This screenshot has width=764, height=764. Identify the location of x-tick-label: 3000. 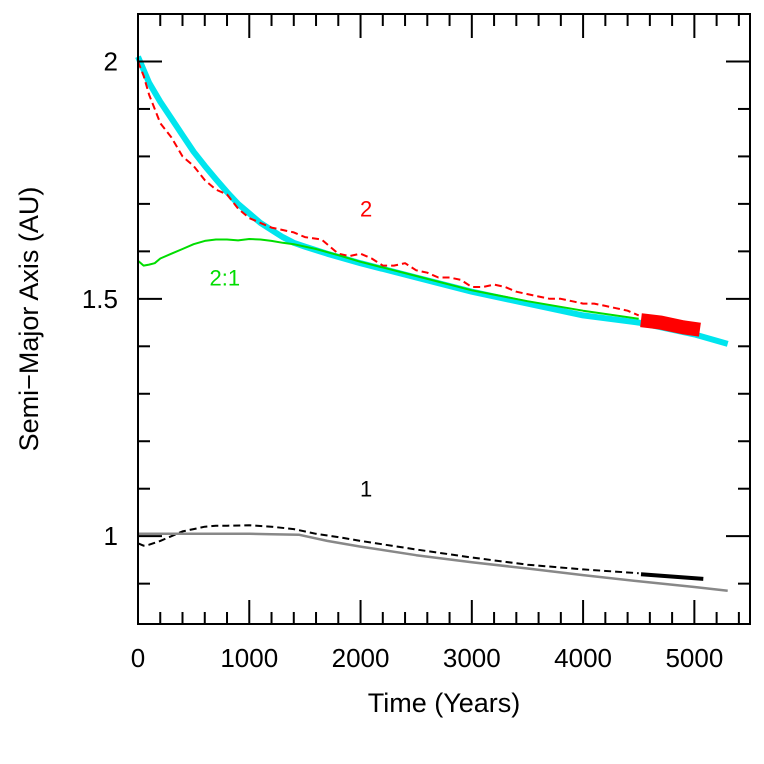
(472, 658).